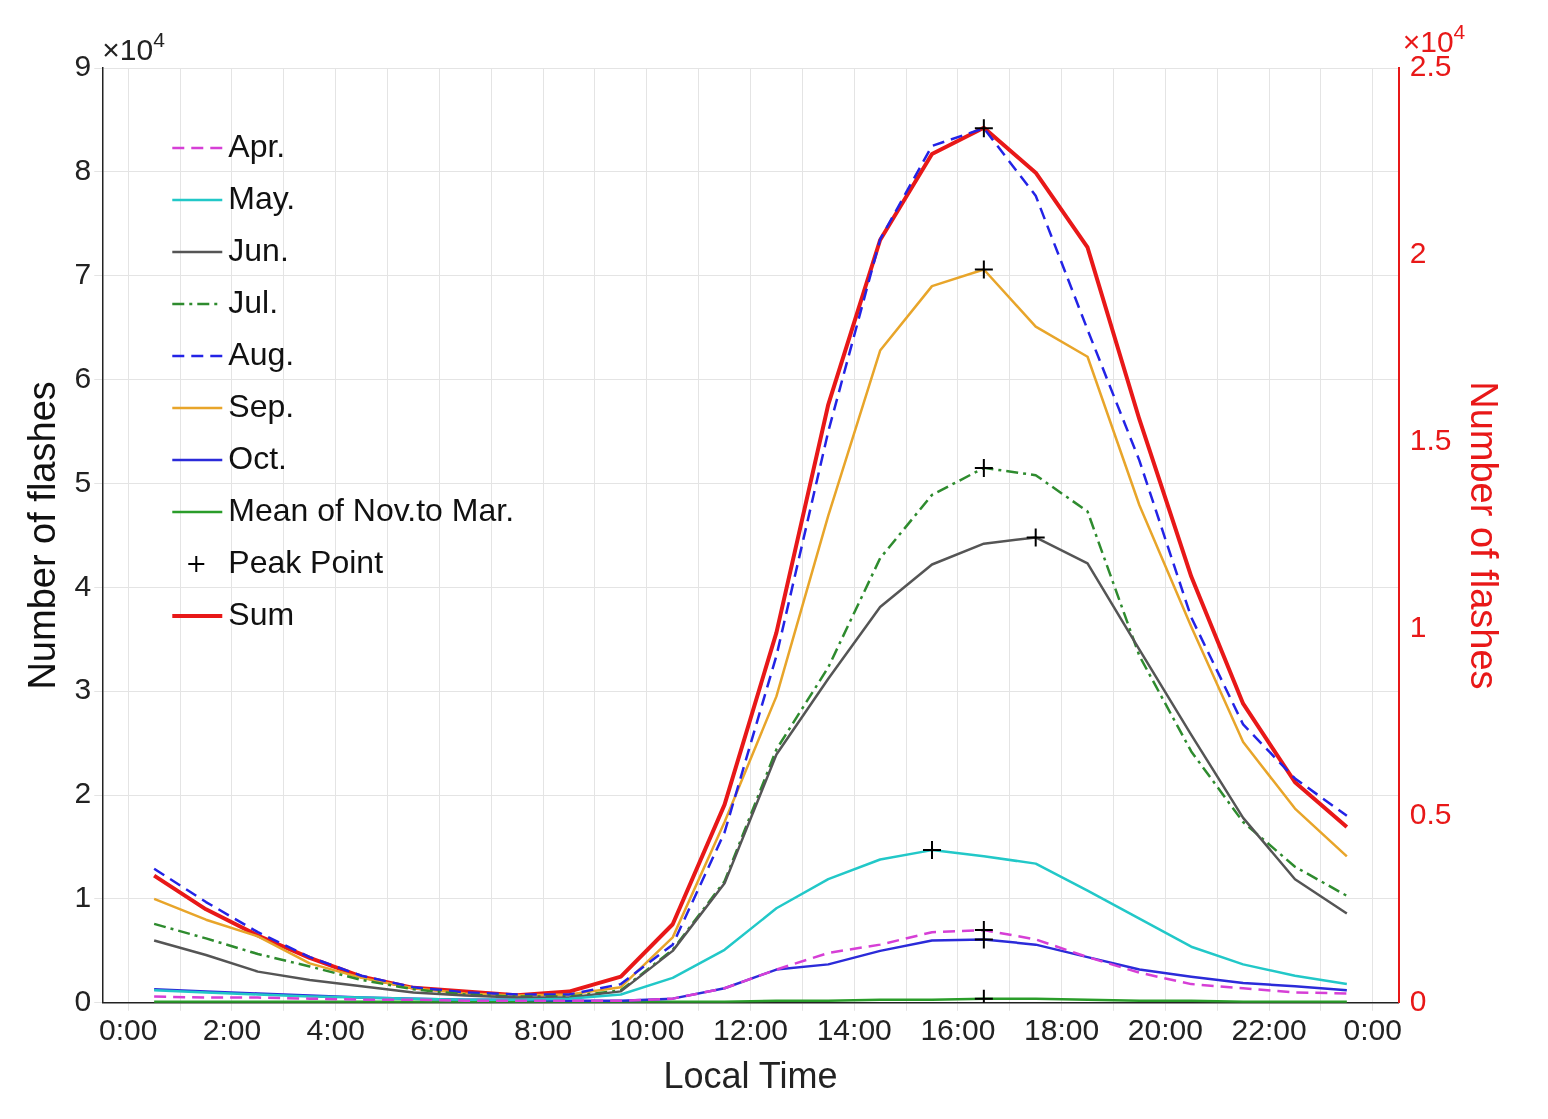  Describe the element at coordinates (232, 1030) in the screenshot. I see `x-tick-label: 2:00` at that location.